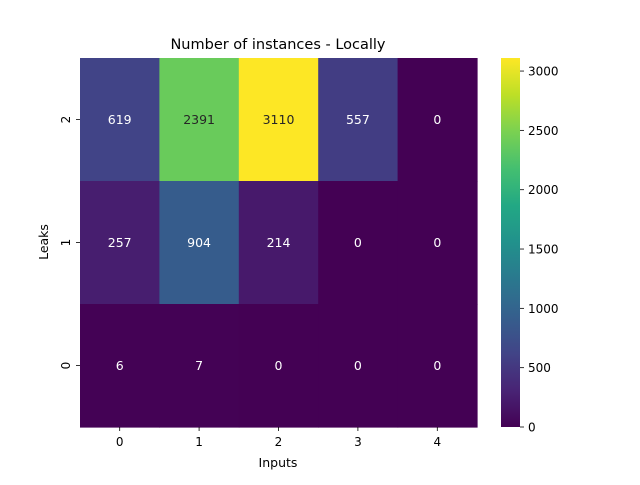 The image size is (640, 485). What do you see at coordinates (358, 442) in the screenshot?
I see `x-tick-label: 3` at bounding box center [358, 442].